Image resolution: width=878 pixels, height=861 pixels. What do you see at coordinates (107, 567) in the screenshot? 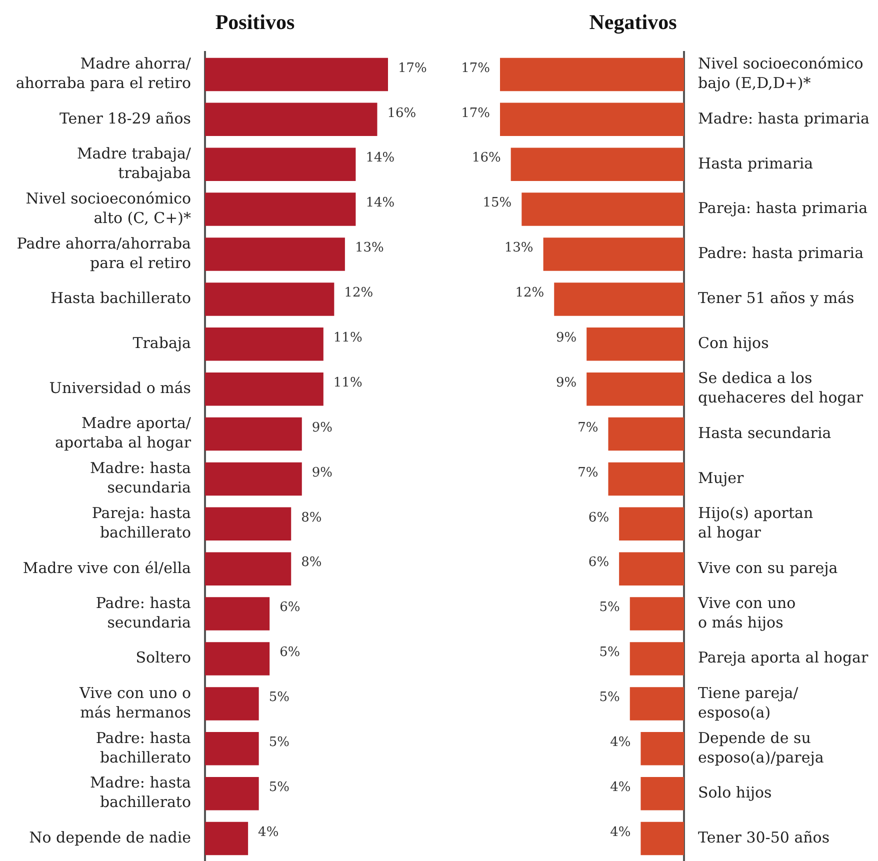
I see `y-tick-label: Madre vive con él/ella` at bounding box center [107, 567].